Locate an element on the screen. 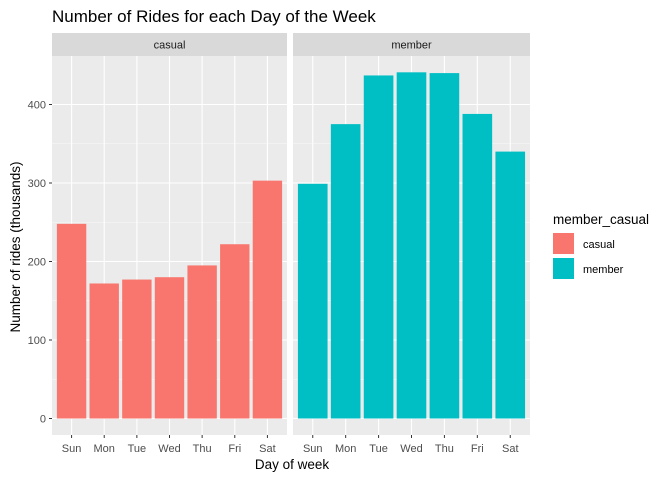 The height and width of the screenshot is (480, 672). bar-member-mon is located at coordinates (345, 271).